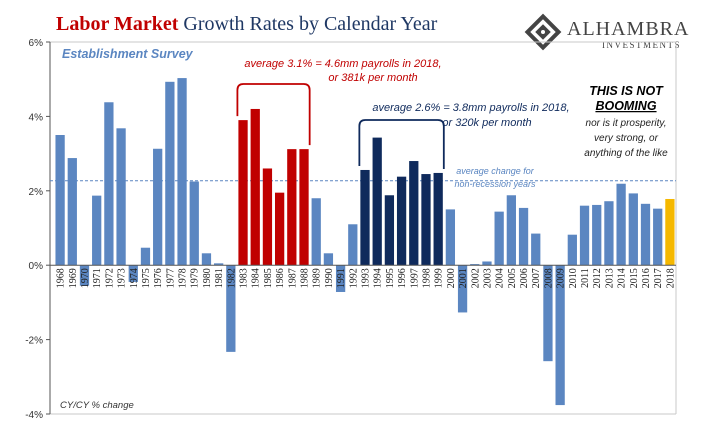 Image resolution: width=705 pixels, height=441 pixels. I want to click on x-tick-label: 1991, so click(341, 278).